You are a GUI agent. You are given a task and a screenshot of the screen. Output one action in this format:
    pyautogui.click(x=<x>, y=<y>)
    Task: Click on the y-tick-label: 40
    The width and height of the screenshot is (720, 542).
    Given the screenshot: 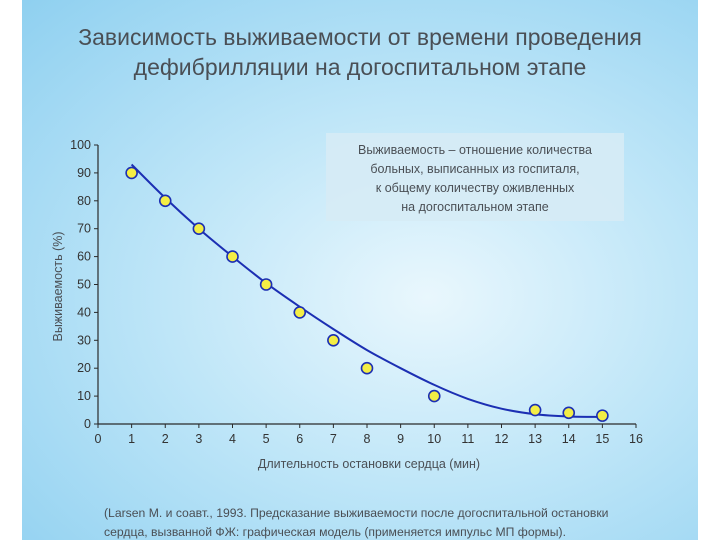 What is the action you would take?
    pyautogui.click(x=84, y=312)
    